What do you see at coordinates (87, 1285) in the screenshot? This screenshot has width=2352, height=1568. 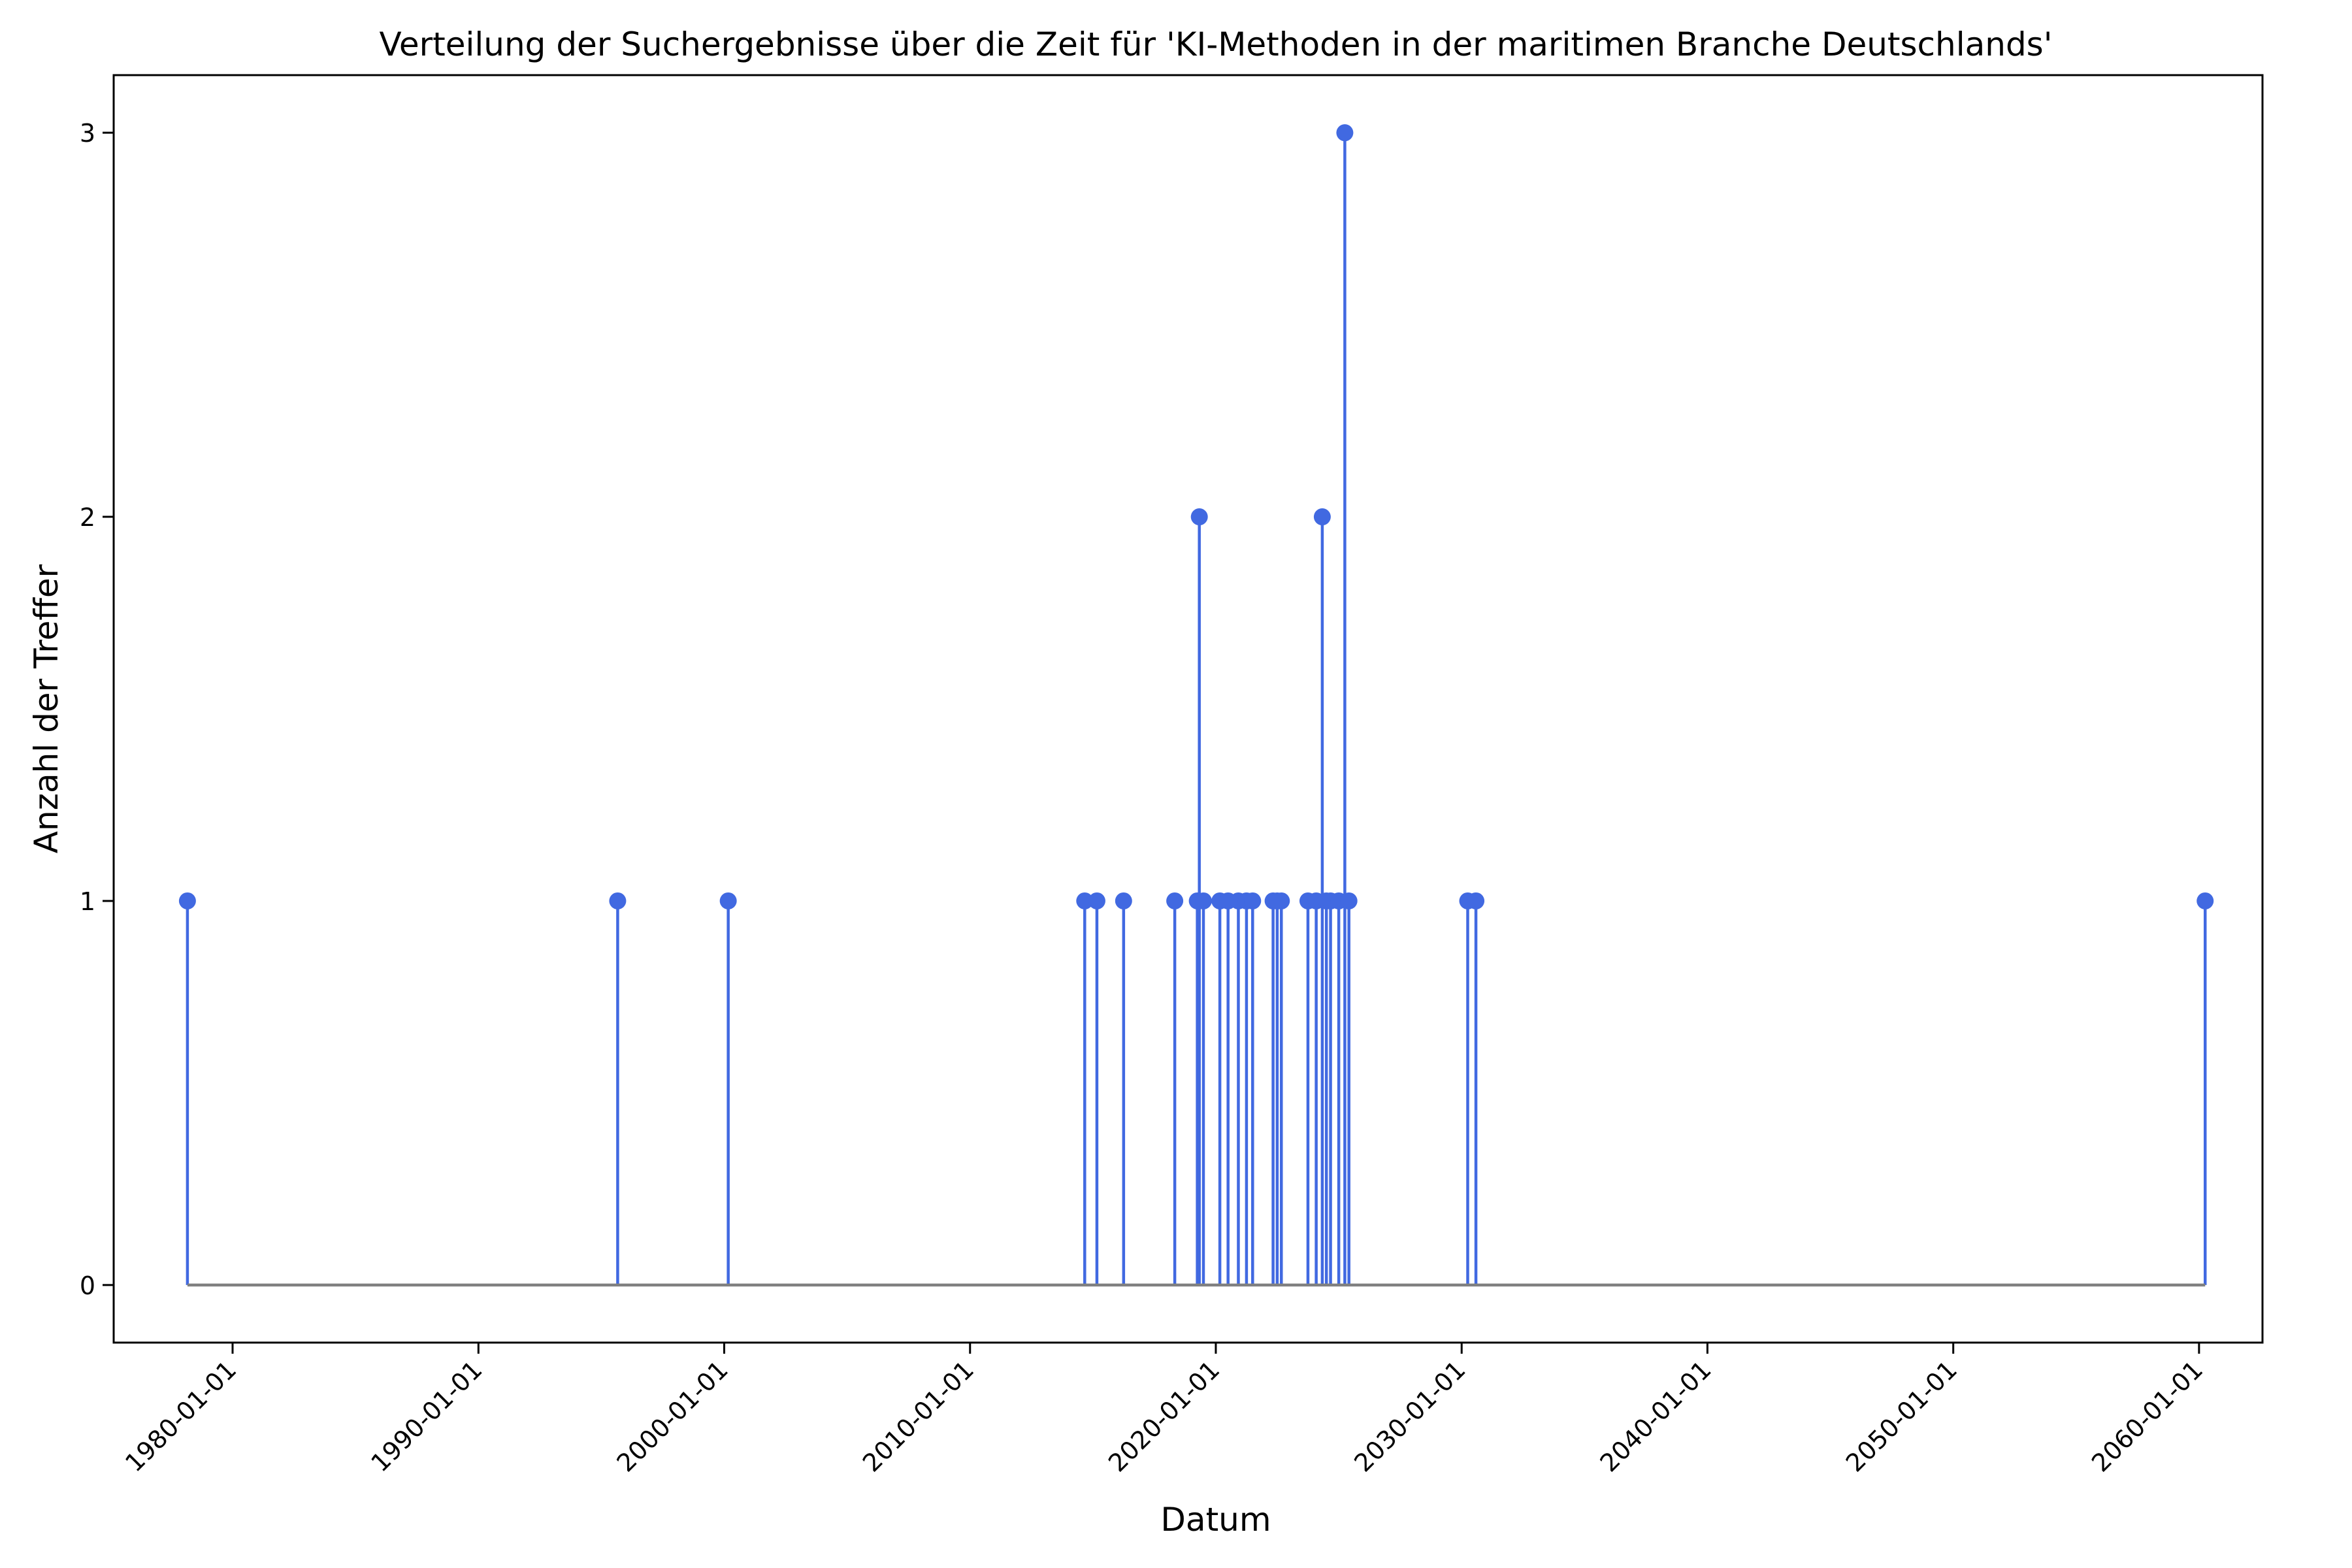 I see `y-tick-label: 0` at bounding box center [87, 1285].